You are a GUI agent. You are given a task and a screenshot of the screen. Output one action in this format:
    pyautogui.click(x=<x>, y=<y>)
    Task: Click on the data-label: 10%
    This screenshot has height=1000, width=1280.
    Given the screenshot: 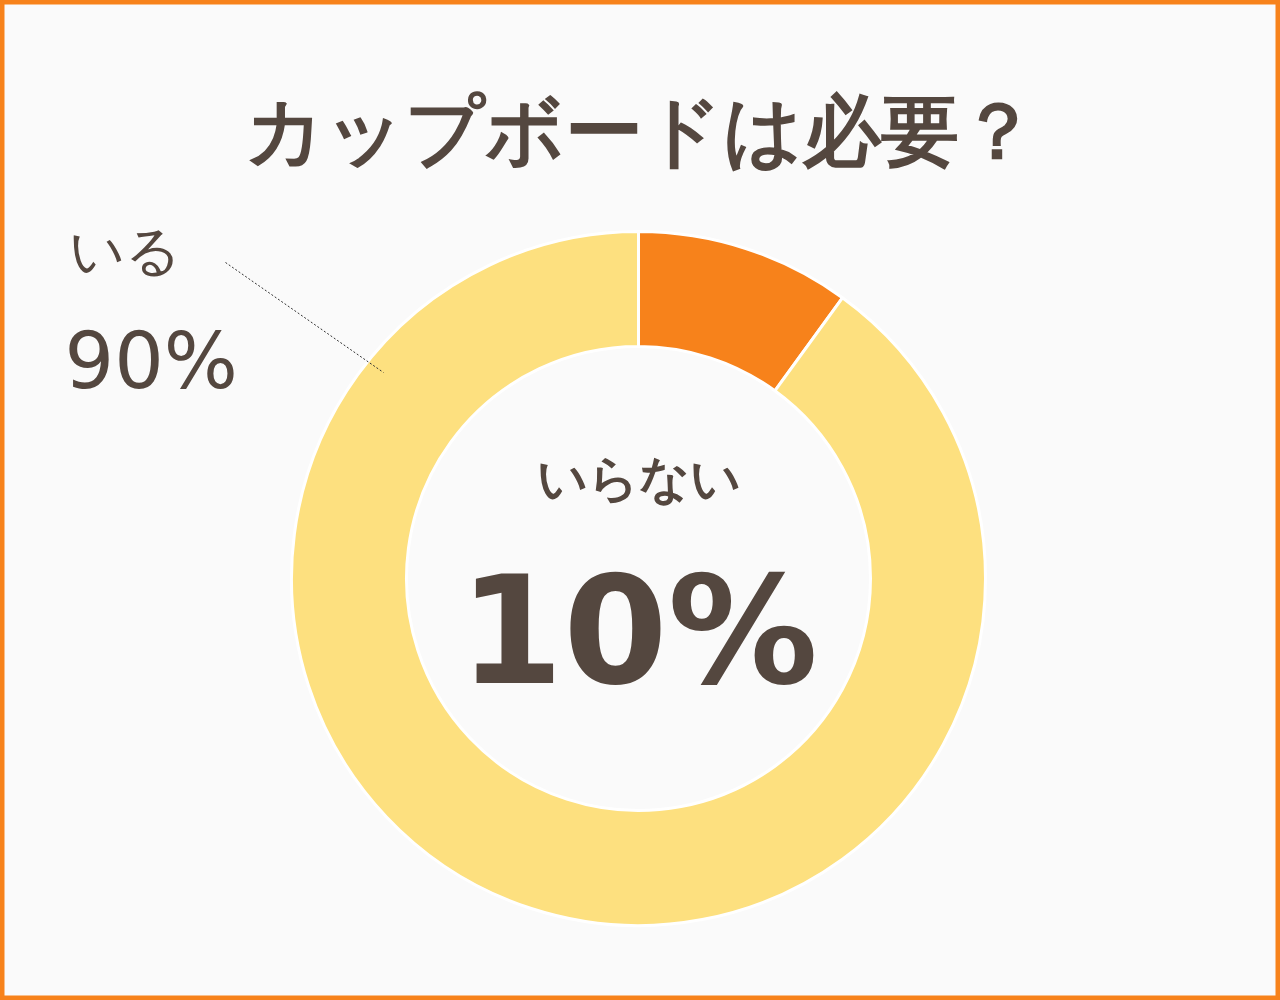 What is the action you would take?
    pyautogui.click(x=638, y=630)
    